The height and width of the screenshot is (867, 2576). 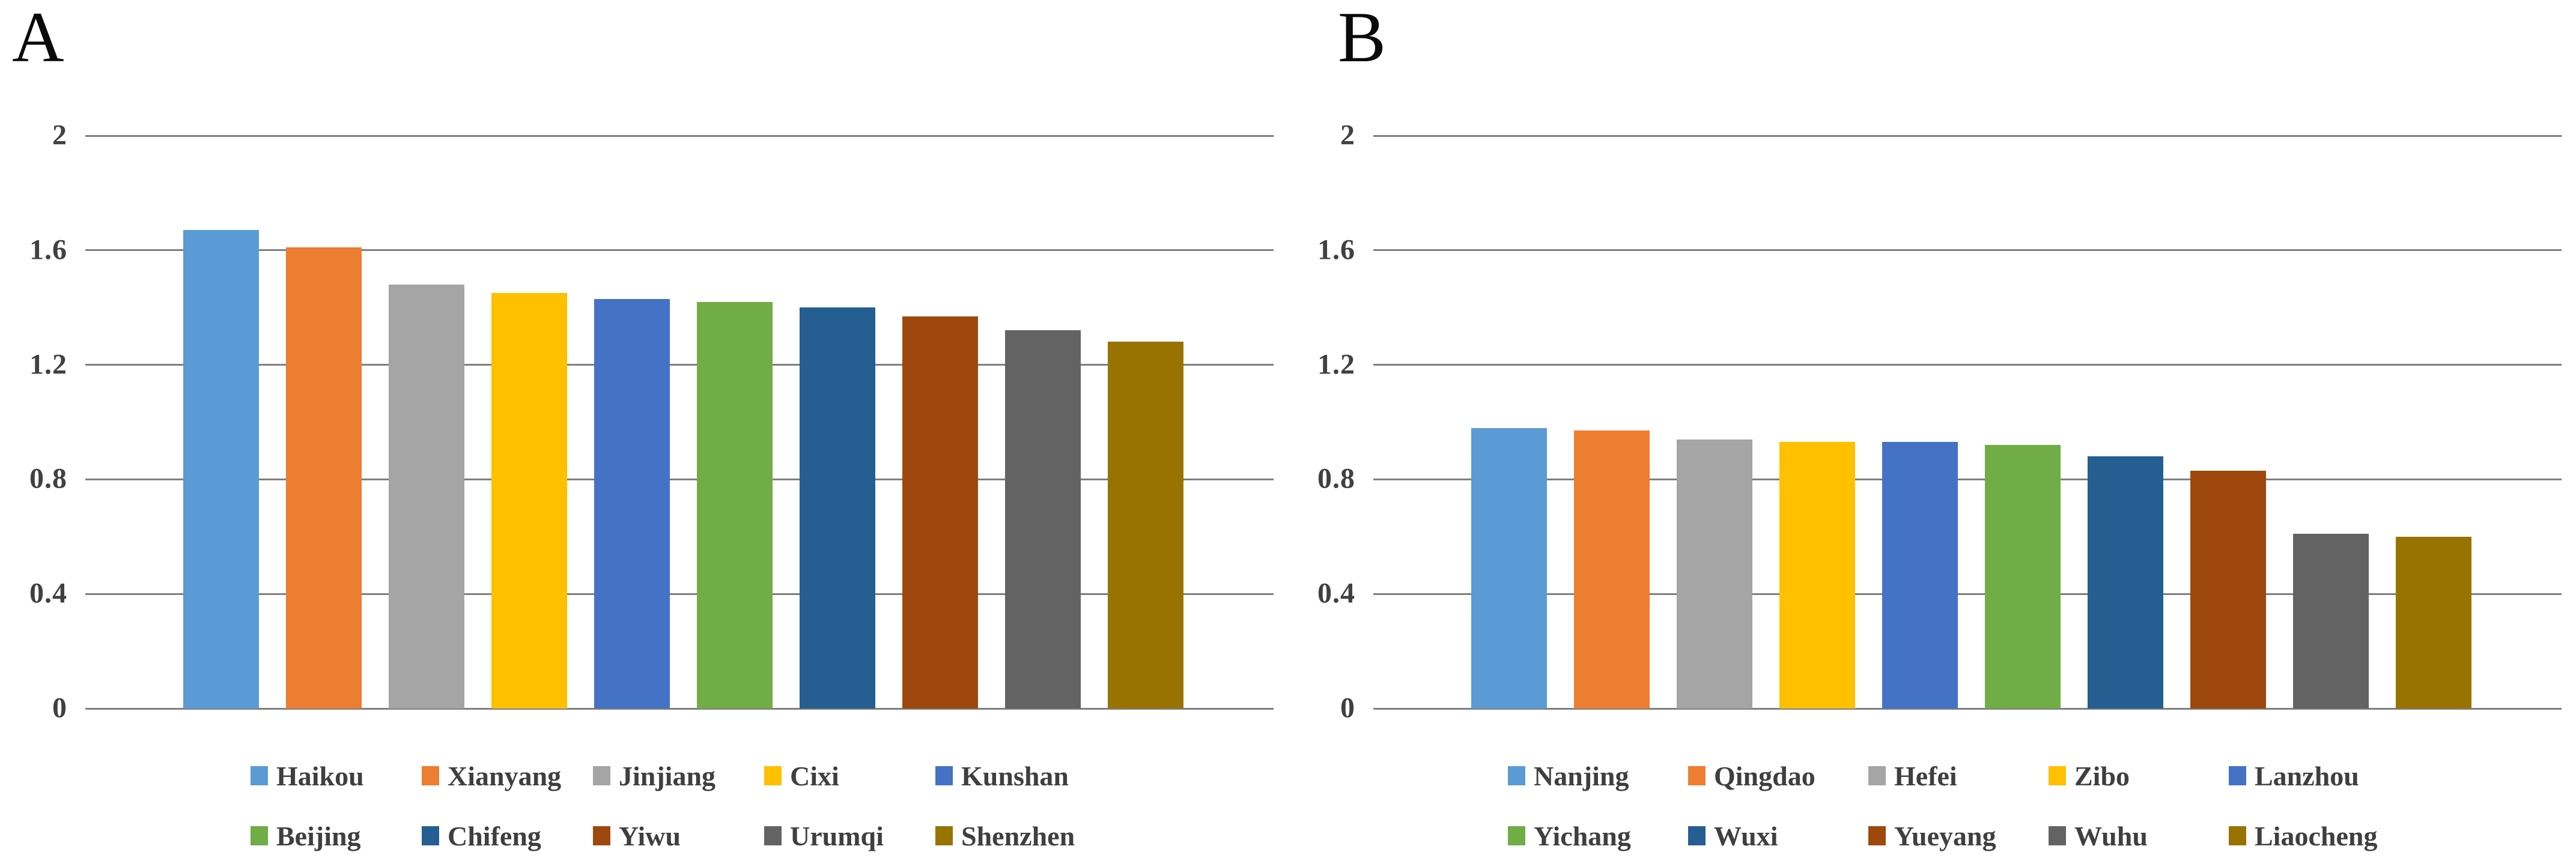 I want to click on panel-b-label: B, so click(x=1362, y=38).